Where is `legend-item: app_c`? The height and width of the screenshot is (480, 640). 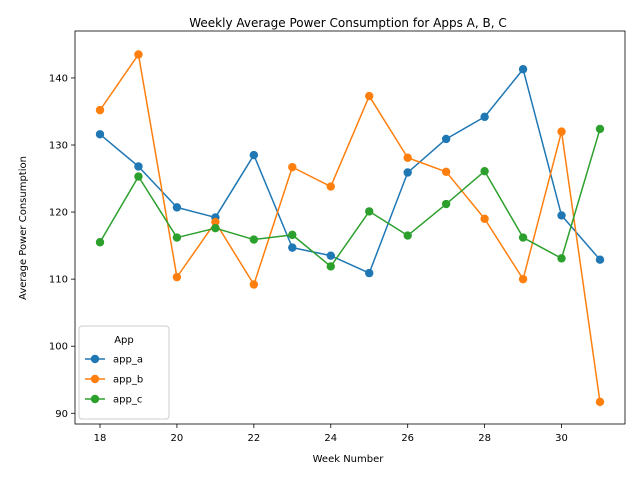
legend-item: app_c is located at coordinates (113, 400).